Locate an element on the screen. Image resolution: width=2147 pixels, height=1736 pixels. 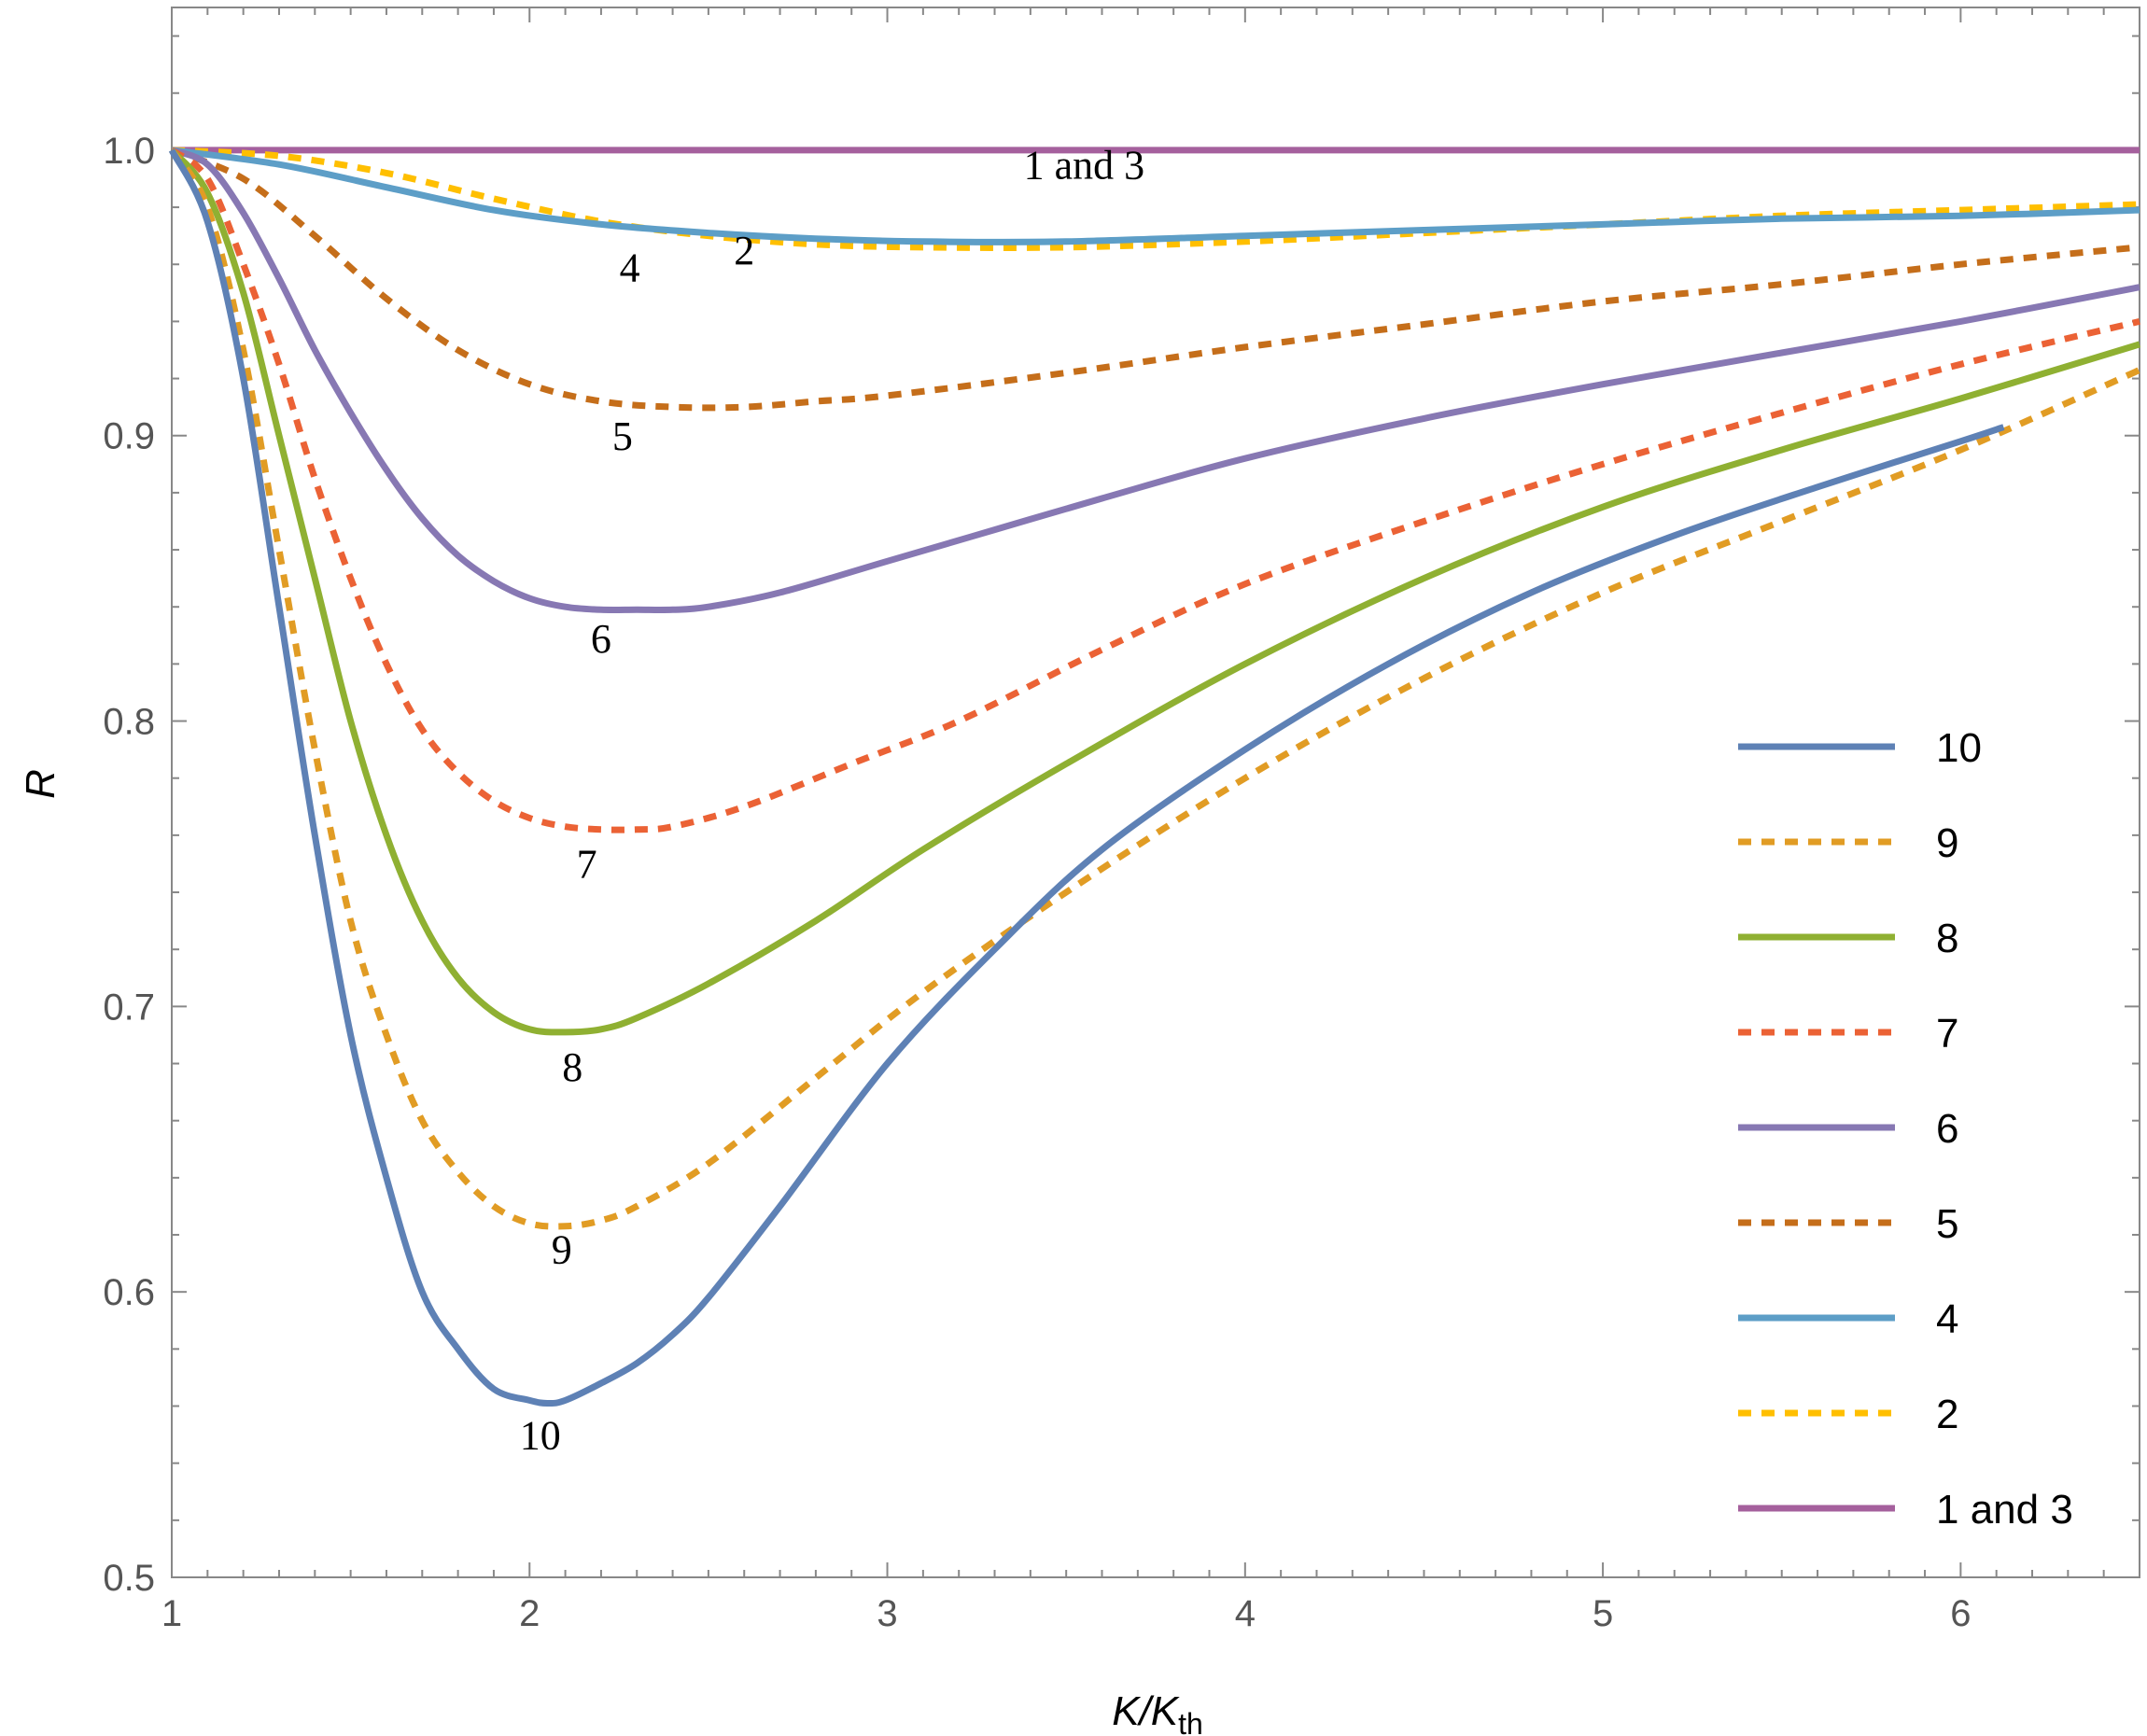
x-tick-label: 3 is located at coordinates (887, 1613).